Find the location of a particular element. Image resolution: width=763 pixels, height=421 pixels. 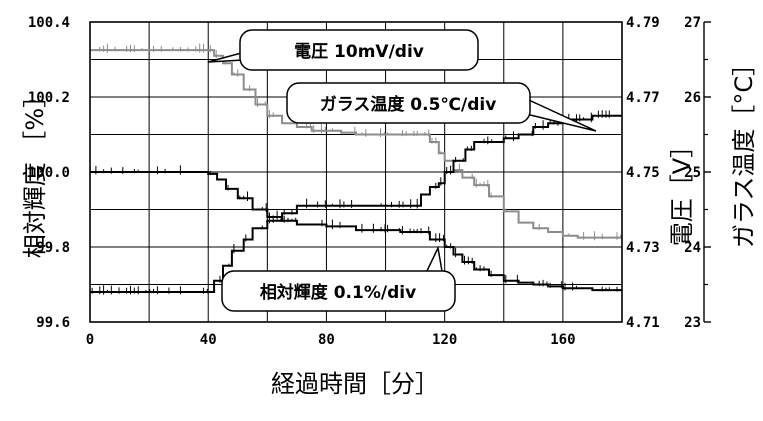

luminance-tick-label: 100.4 is located at coordinates (49, 23).